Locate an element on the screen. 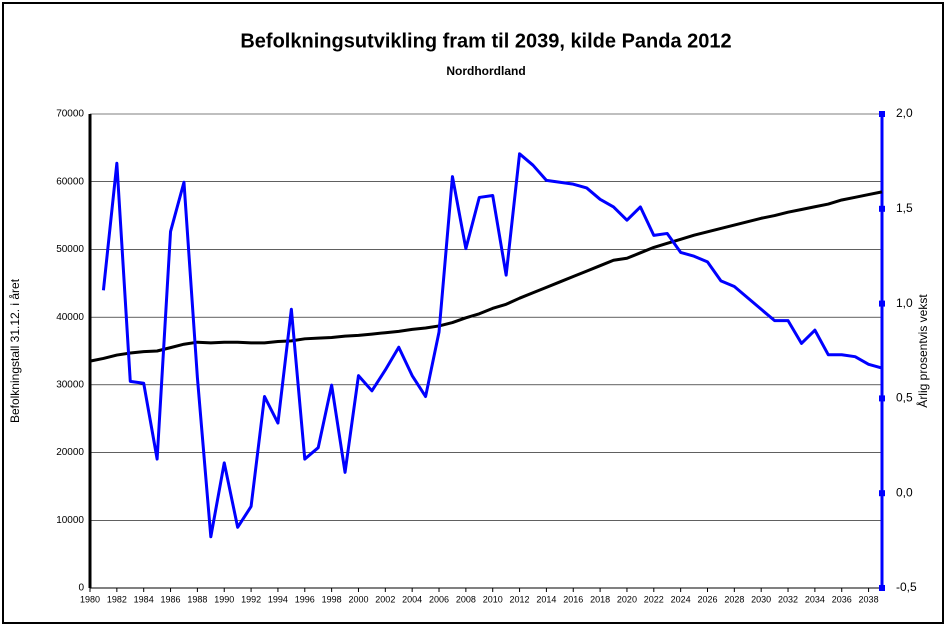  y2-tick-label: 1,5 is located at coordinates (904, 208).